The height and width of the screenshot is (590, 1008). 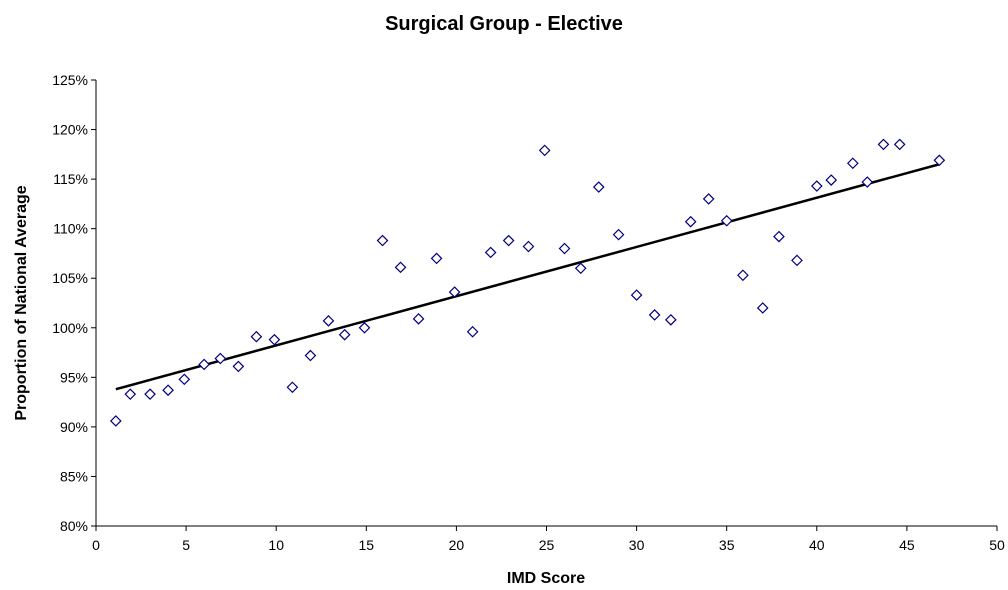 What do you see at coordinates (70, 229) in the screenshot?
I see `y-tick-label: 110%` at bounding box center [70, 229].